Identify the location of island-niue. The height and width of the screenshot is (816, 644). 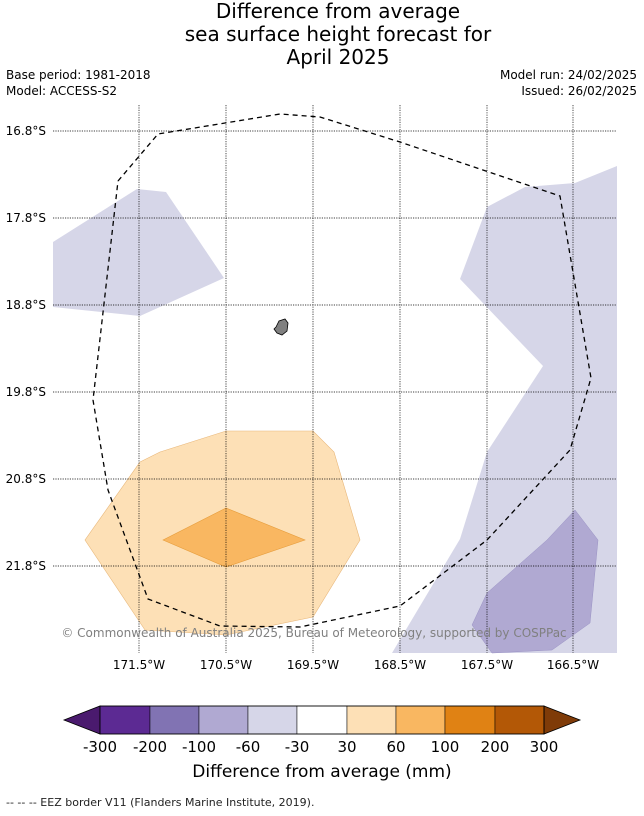
(281, 327).